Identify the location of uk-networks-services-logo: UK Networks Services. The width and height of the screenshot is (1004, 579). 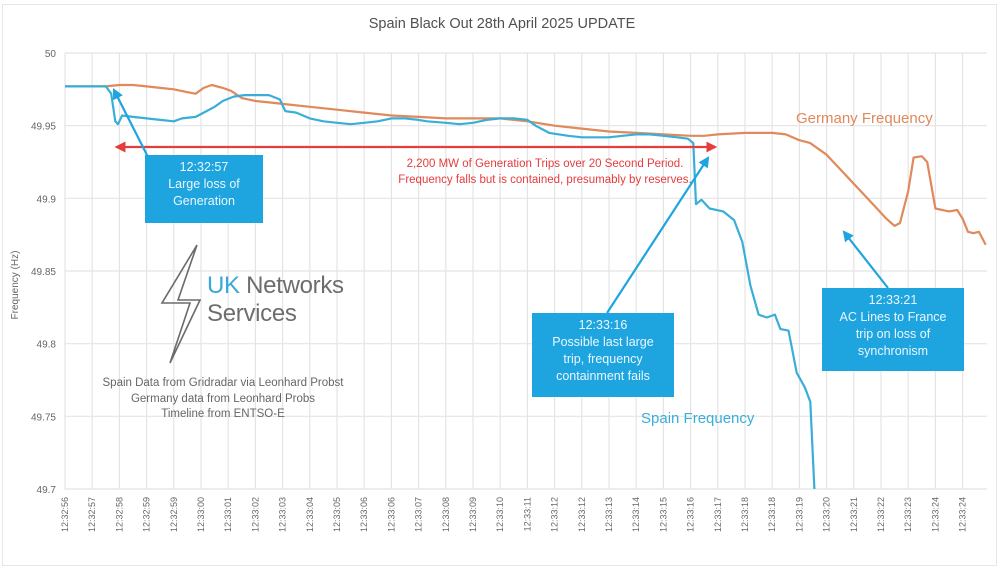
(275, 300).